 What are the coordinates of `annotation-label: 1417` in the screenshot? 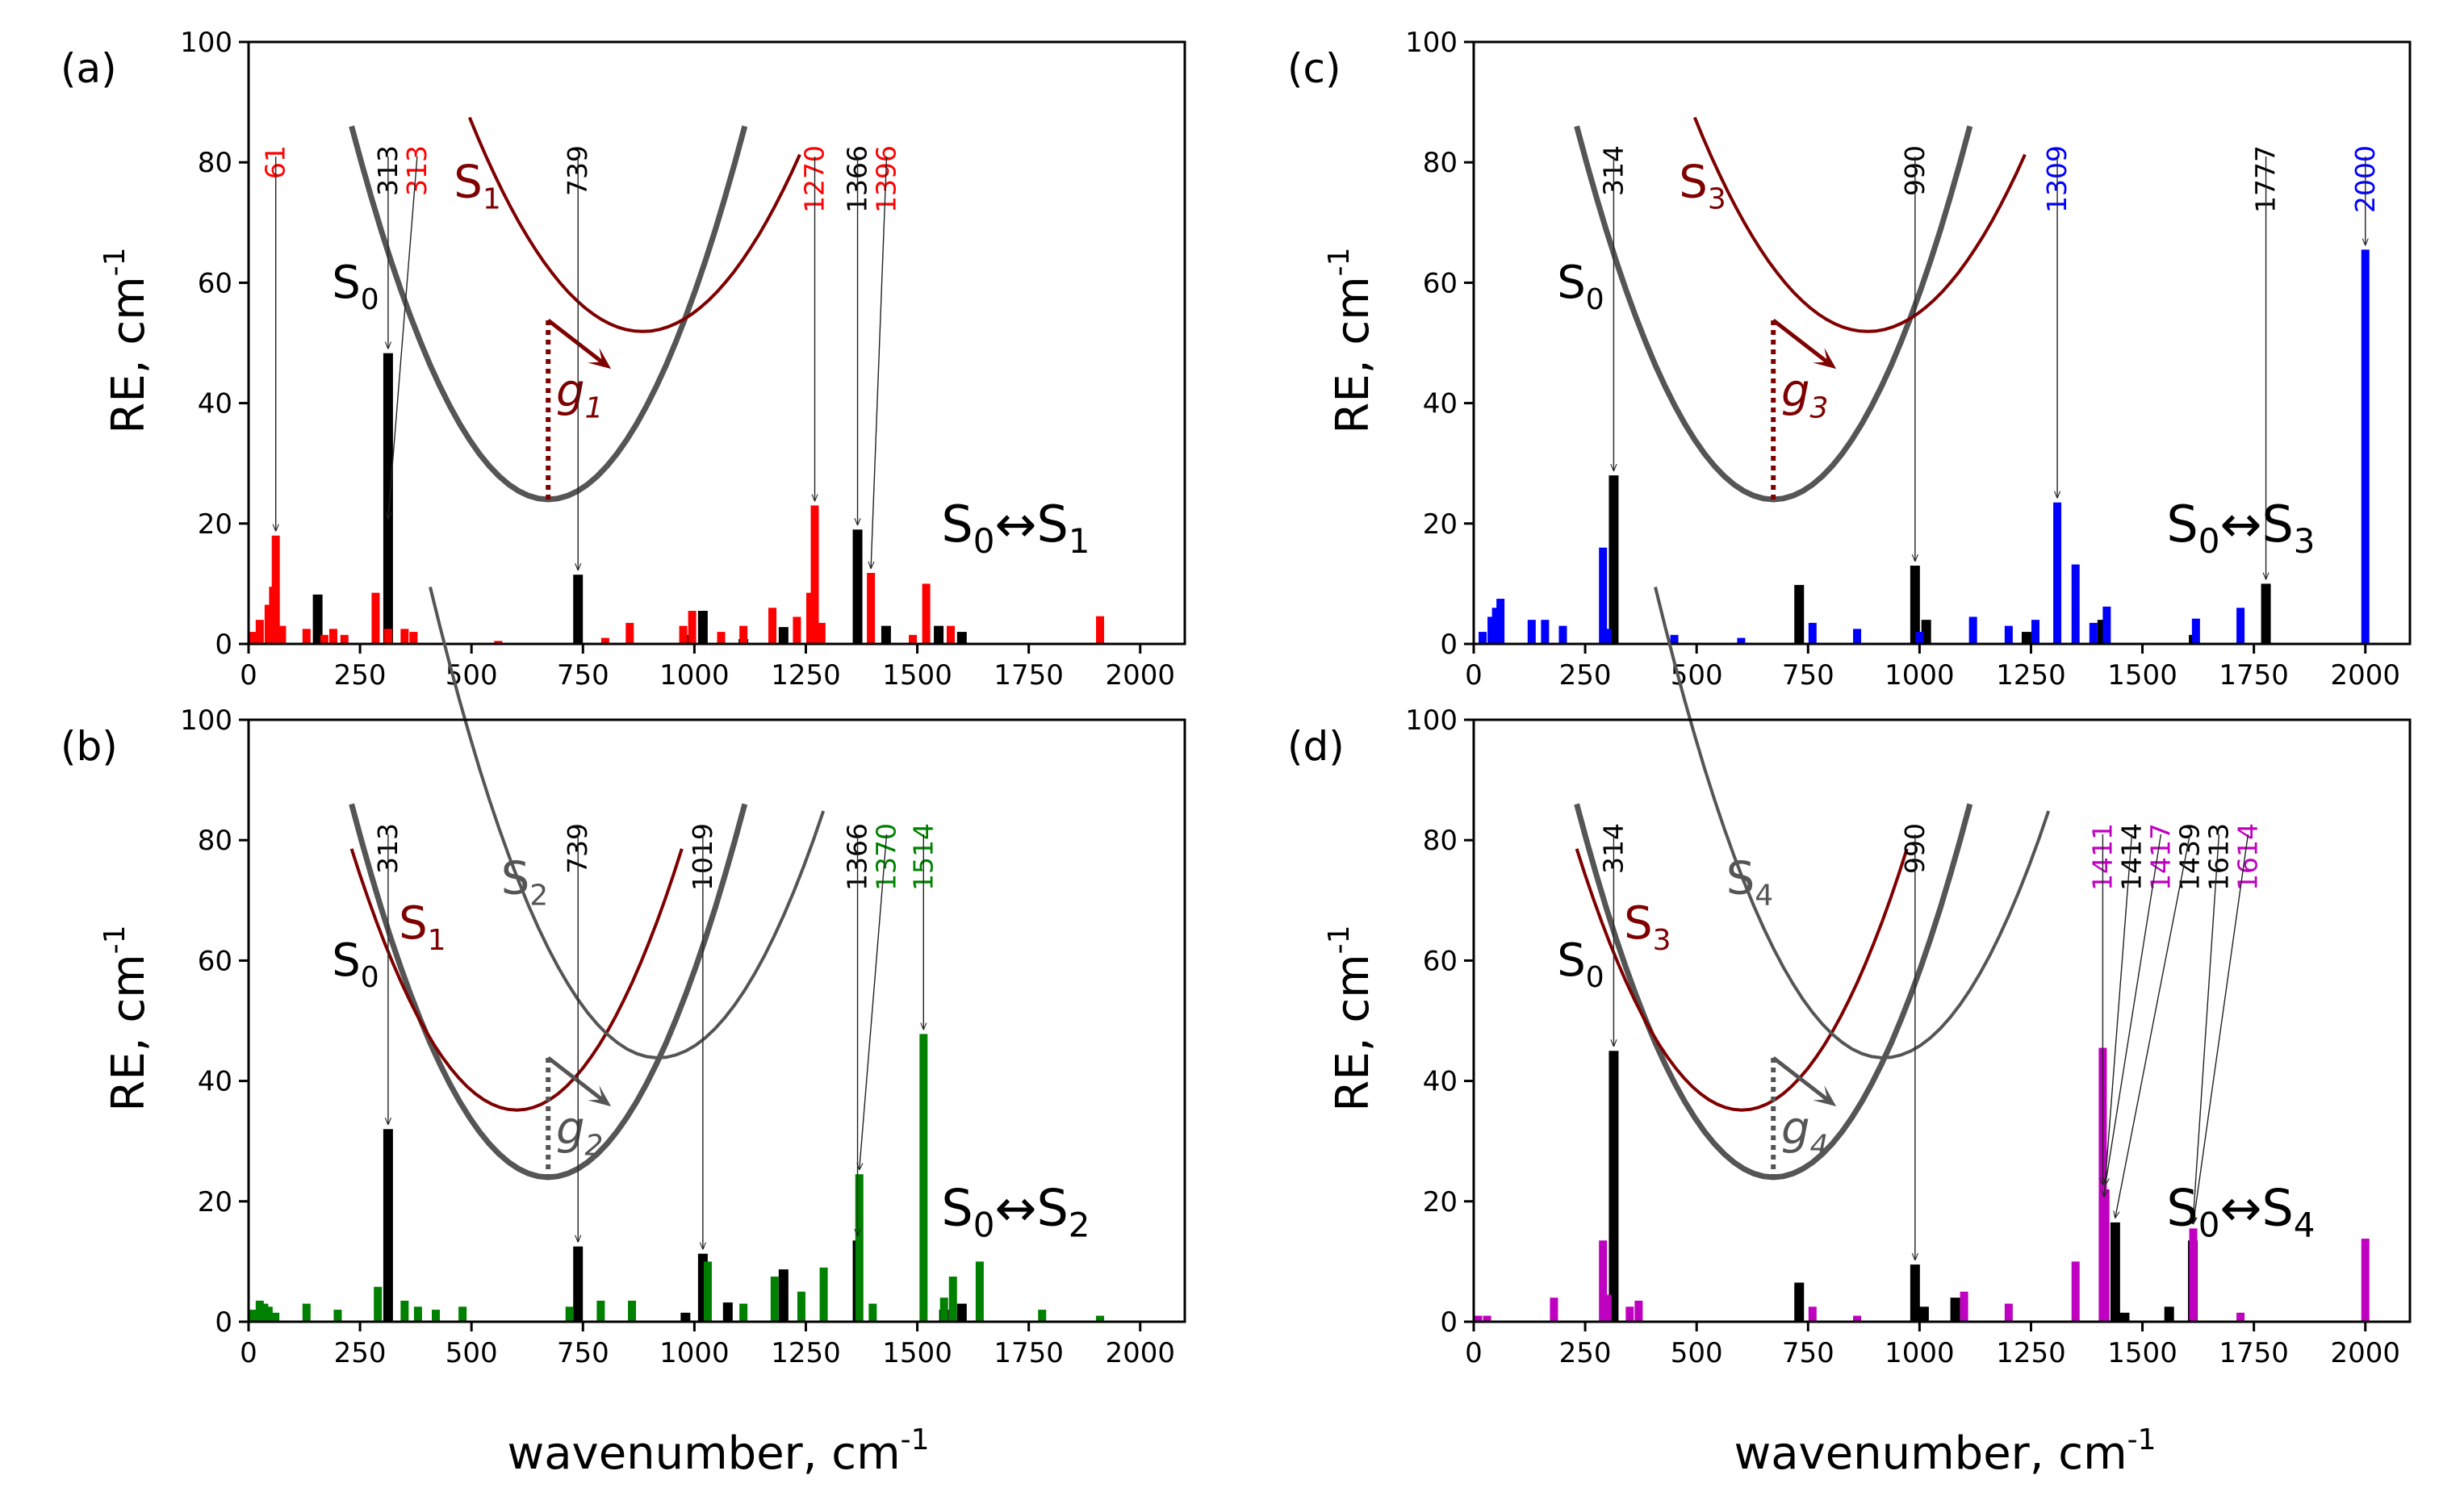 It's located at (2160, 857).